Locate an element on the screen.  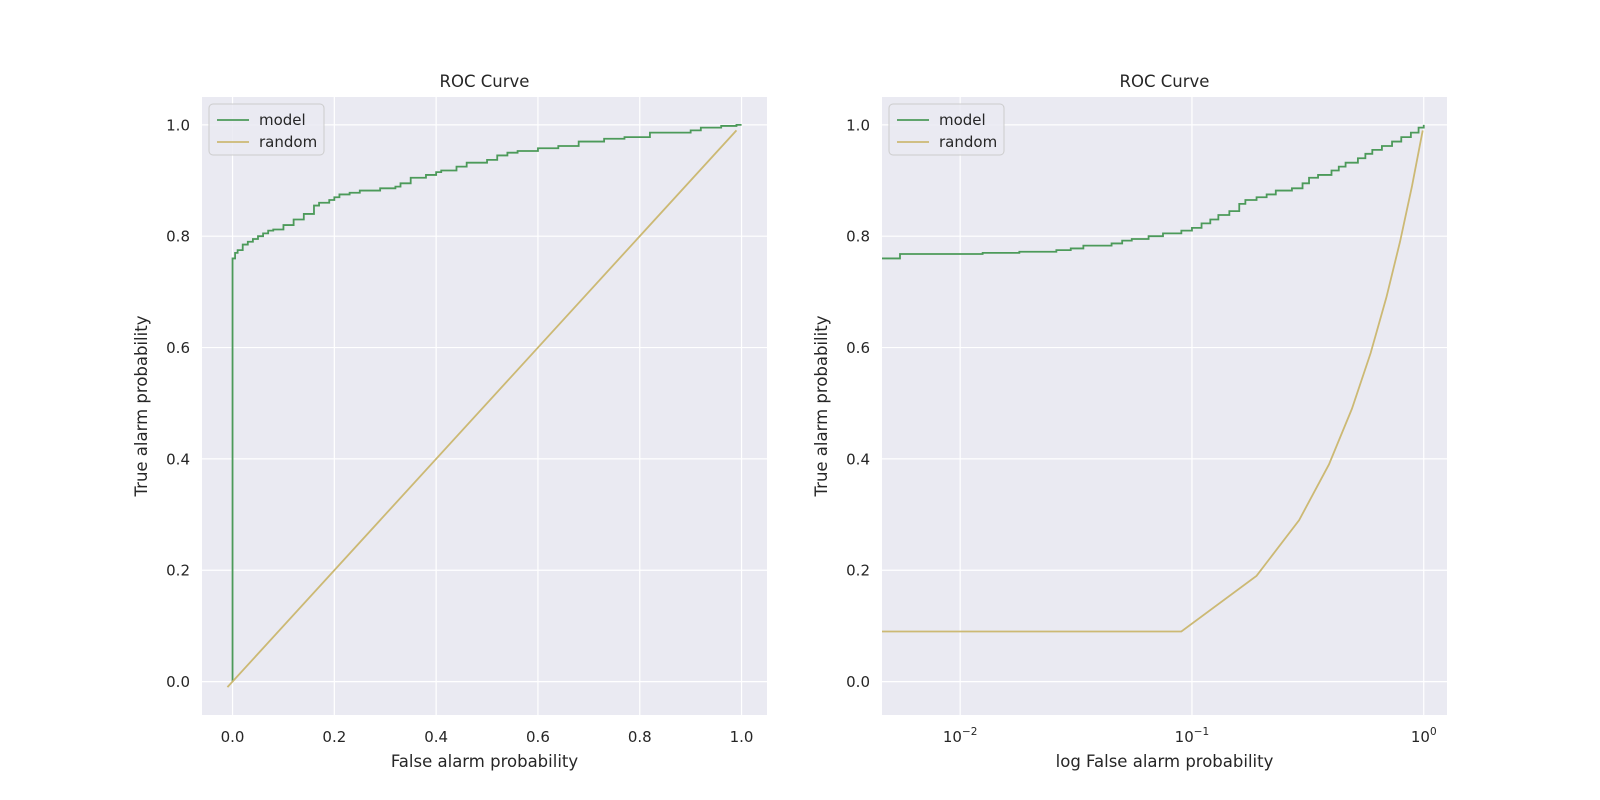
x-tick-label: 0.2 is located at coordinates (334, 737).